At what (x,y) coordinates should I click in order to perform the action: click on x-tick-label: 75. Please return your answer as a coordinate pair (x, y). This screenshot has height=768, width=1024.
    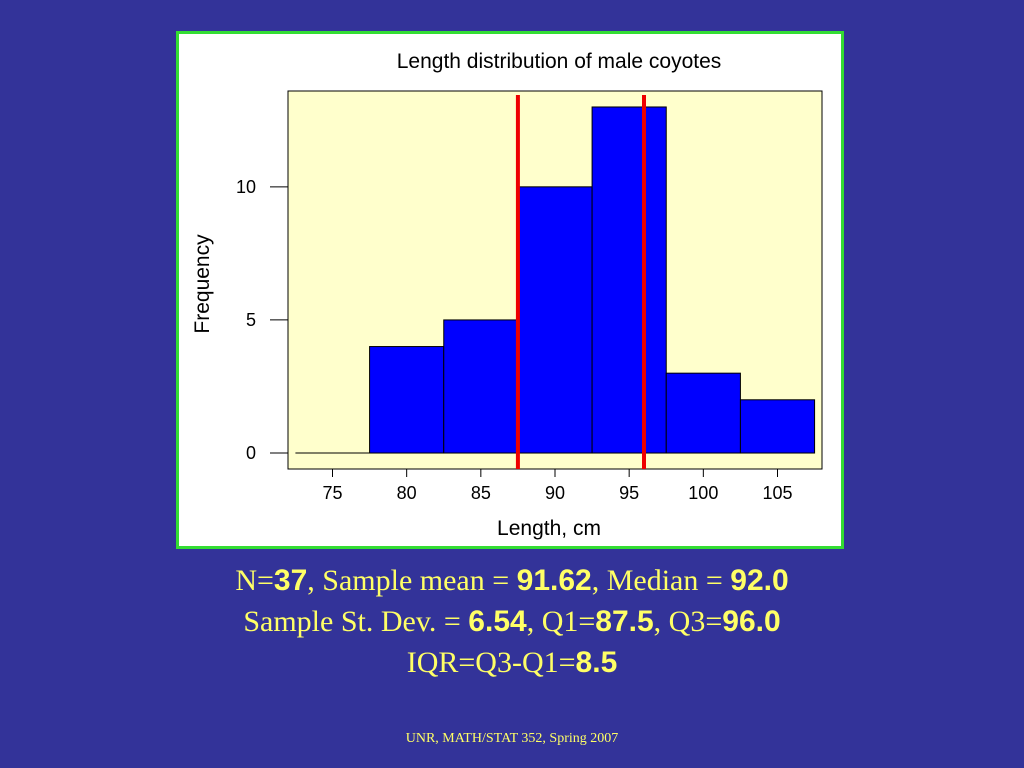
    Looking at the image, I should click on (332, 493).